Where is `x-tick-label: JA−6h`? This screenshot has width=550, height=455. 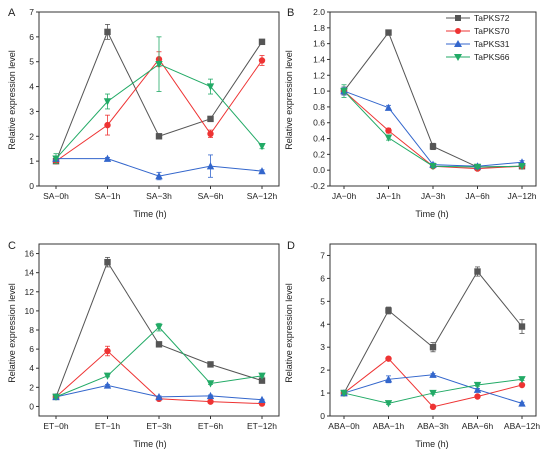
x-tick-label: JA−6h is located at coordinates (477, 196).